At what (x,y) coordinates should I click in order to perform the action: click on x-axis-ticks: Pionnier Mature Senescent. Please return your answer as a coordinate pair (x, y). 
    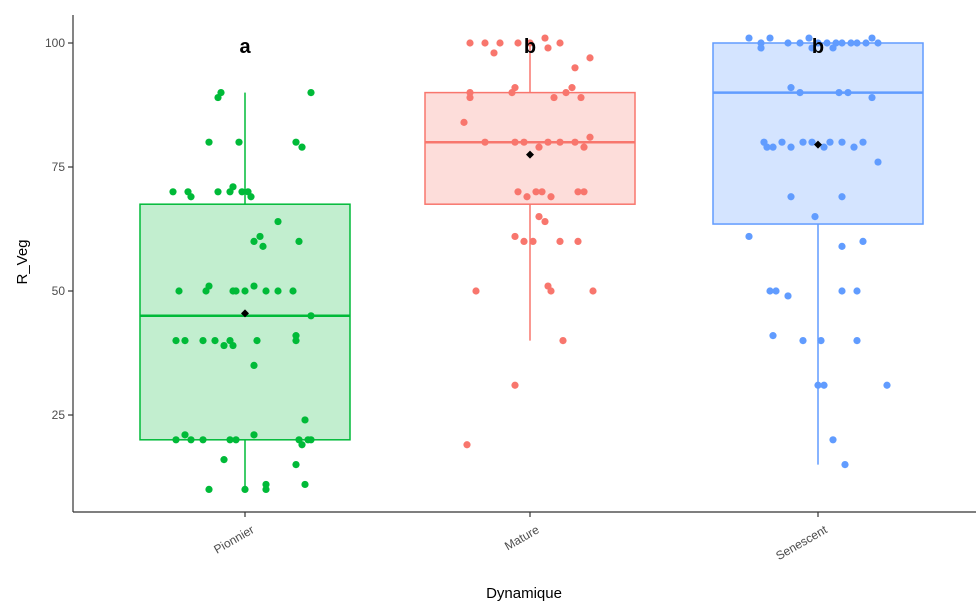
    Looking at the image, I should click on (520, 537).